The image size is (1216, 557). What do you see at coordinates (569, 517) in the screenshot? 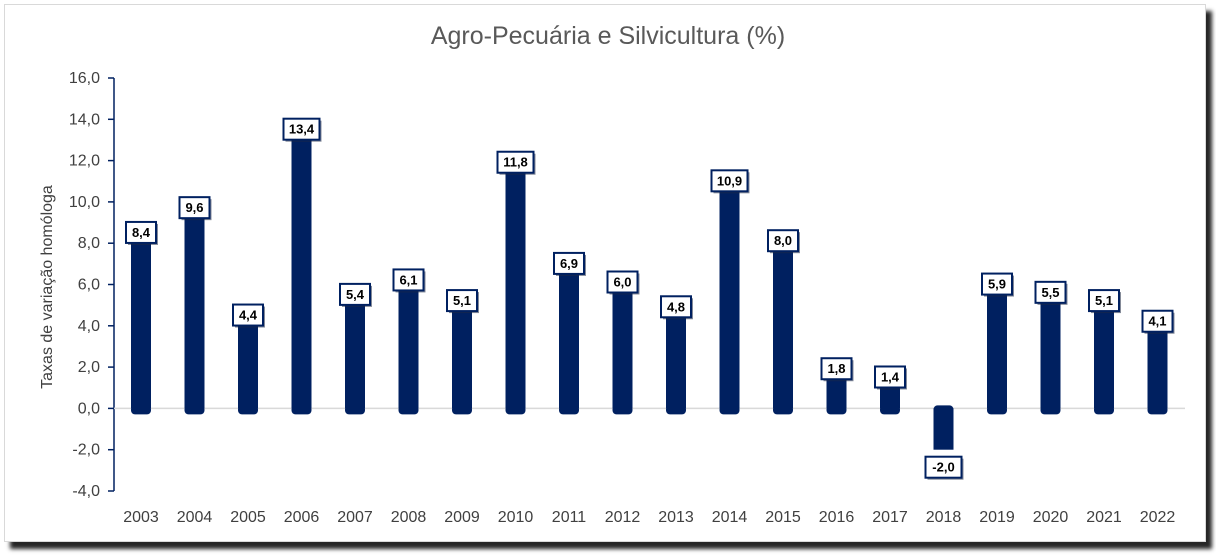
I see `x-tick-label: 2011` at bounding box center [569, 517].